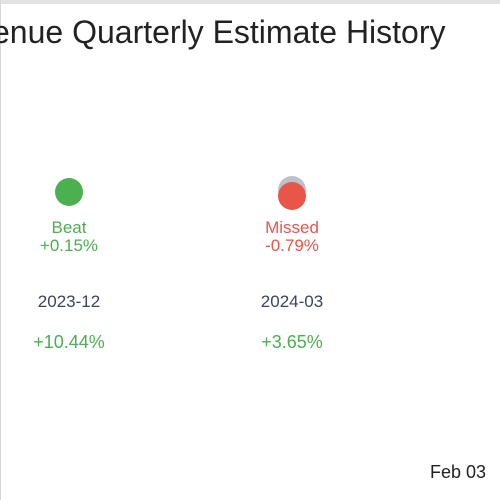 The height and width of the screenshot is (500, 500). Describe the element at coordinates (69, 342) in the screenshot. I see `change-label: +10.44%` at that location.